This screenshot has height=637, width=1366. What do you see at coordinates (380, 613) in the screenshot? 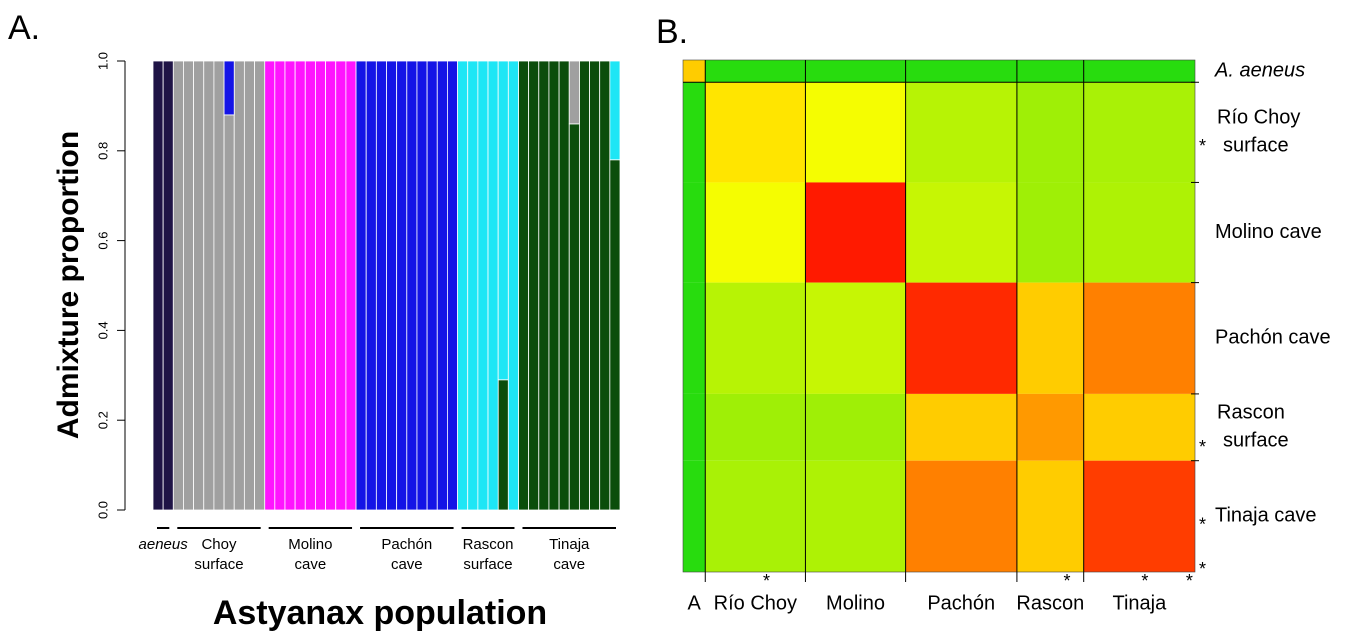
I see `x-axis-title: Astyanax population` at bounding box center [380, 613].